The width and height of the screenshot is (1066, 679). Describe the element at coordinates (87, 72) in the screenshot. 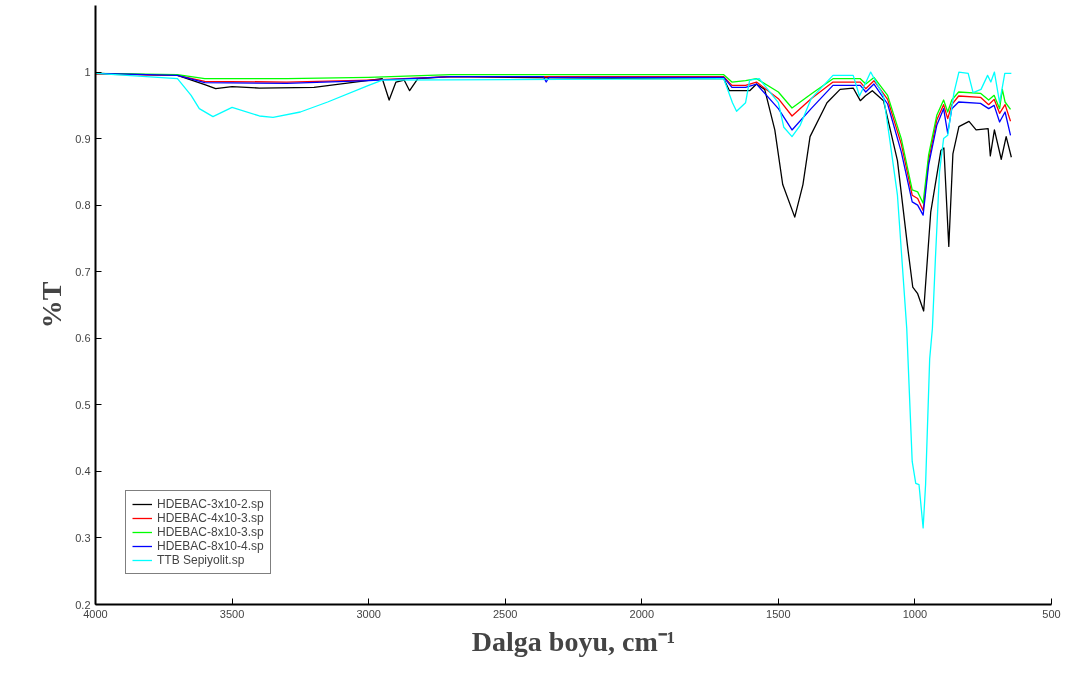

I see `y-tick-label: 1` at that location.